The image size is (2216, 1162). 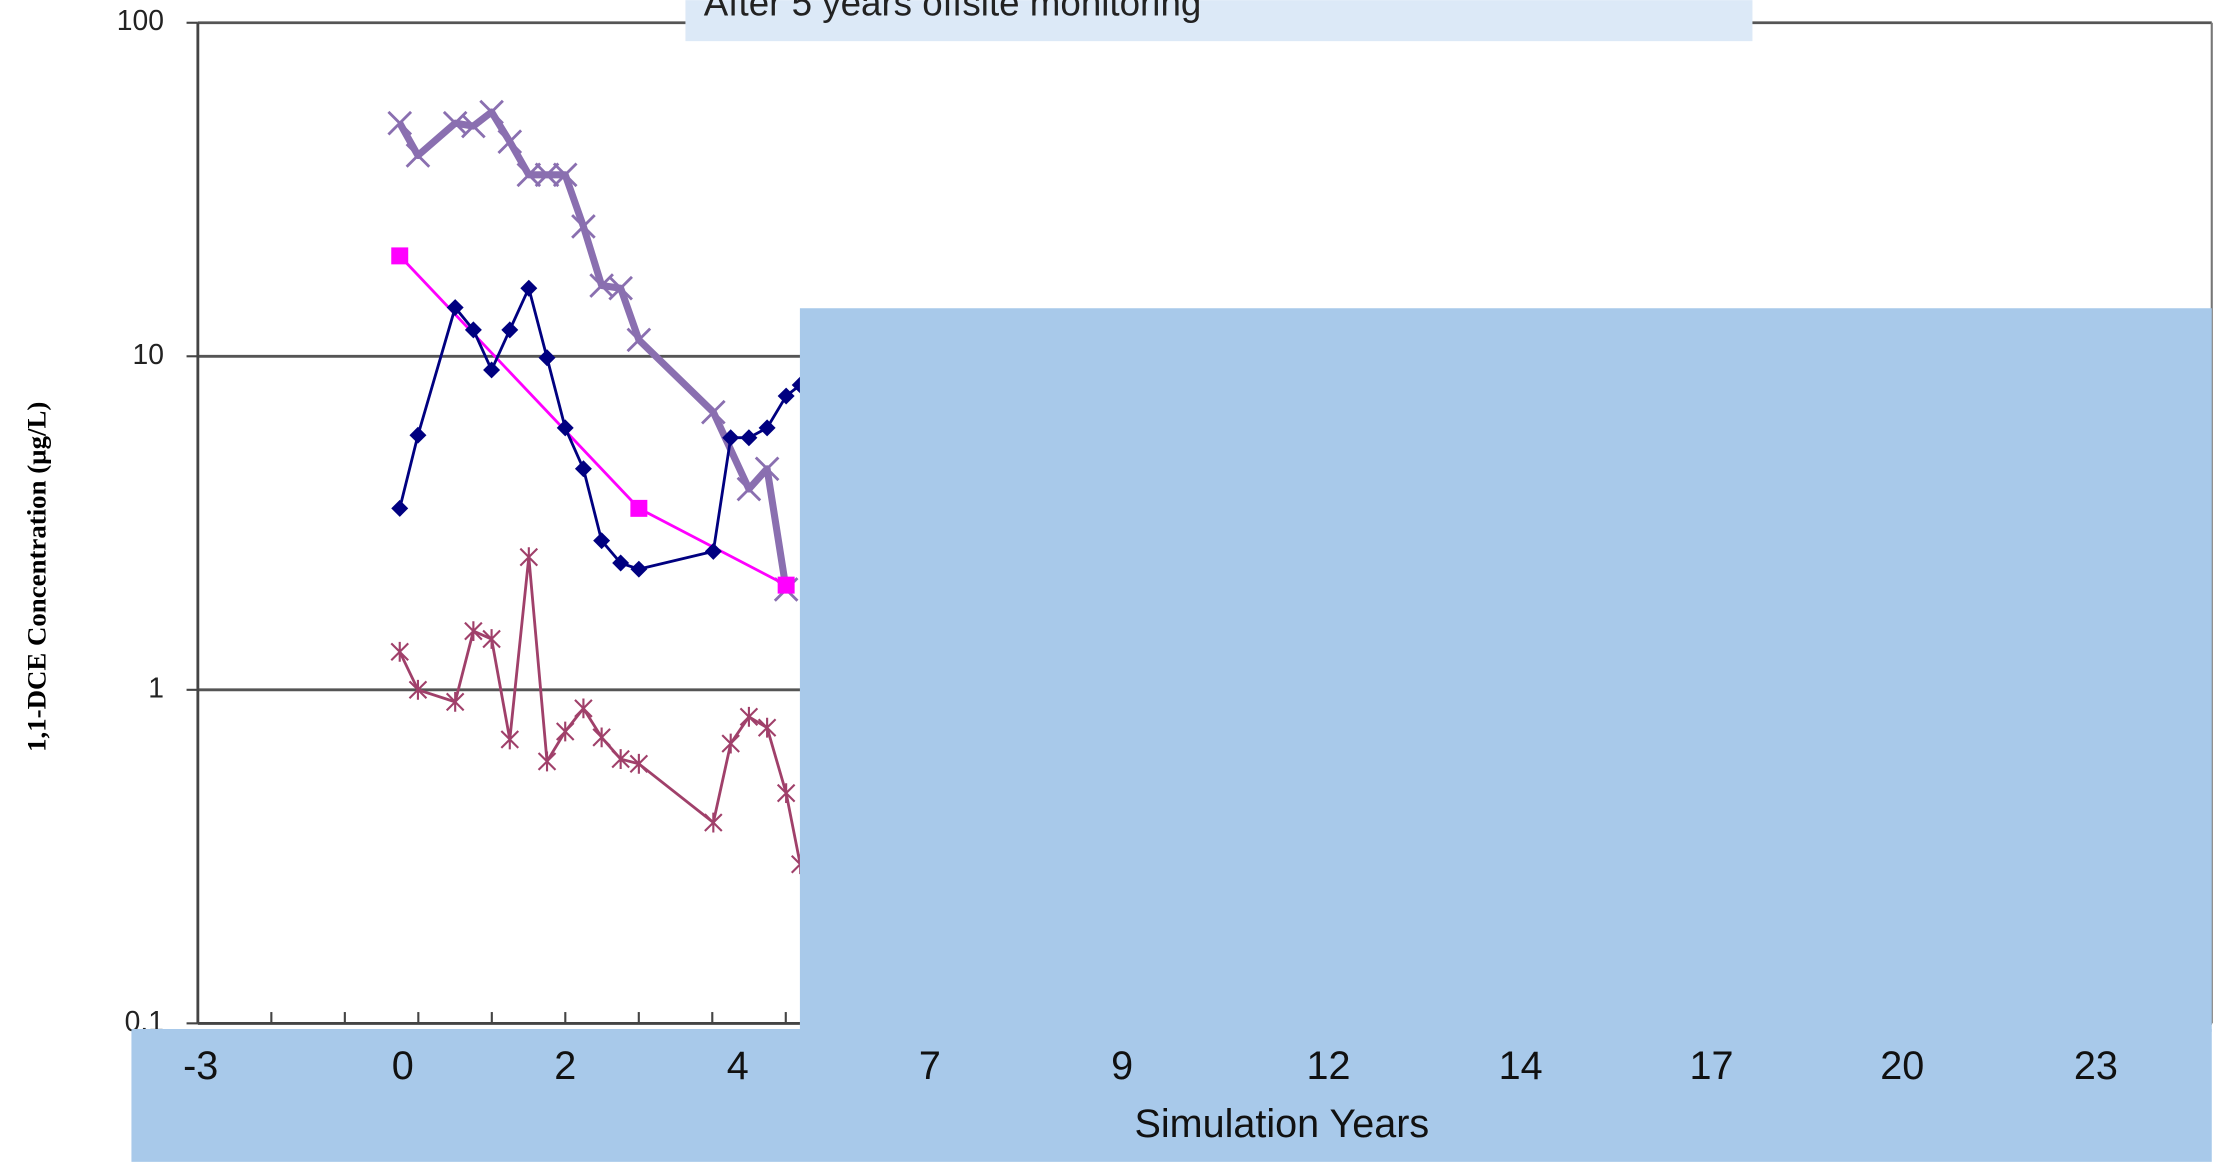 What do you see at coordinates (930, 1066) in the screenshot?
I see `x-tick-label: 7` at bounding box center [930, 1066].